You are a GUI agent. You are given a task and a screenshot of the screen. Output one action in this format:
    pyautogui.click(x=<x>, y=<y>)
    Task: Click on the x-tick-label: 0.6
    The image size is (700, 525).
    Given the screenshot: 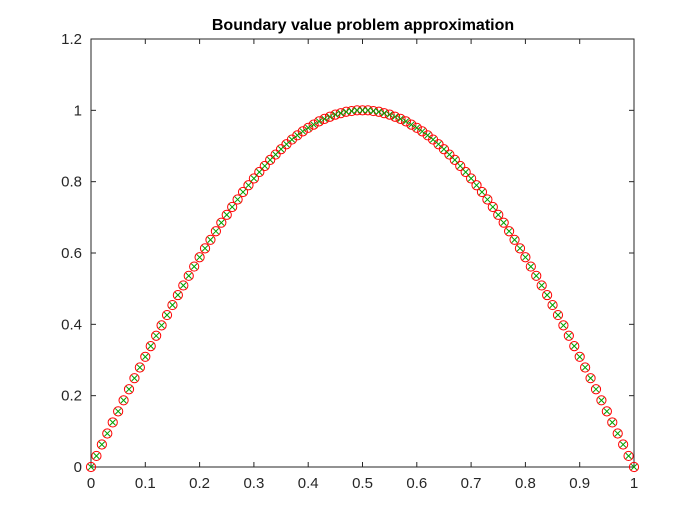 What is the action you would take?
    pyautogui.click(x=416, y=483)
    